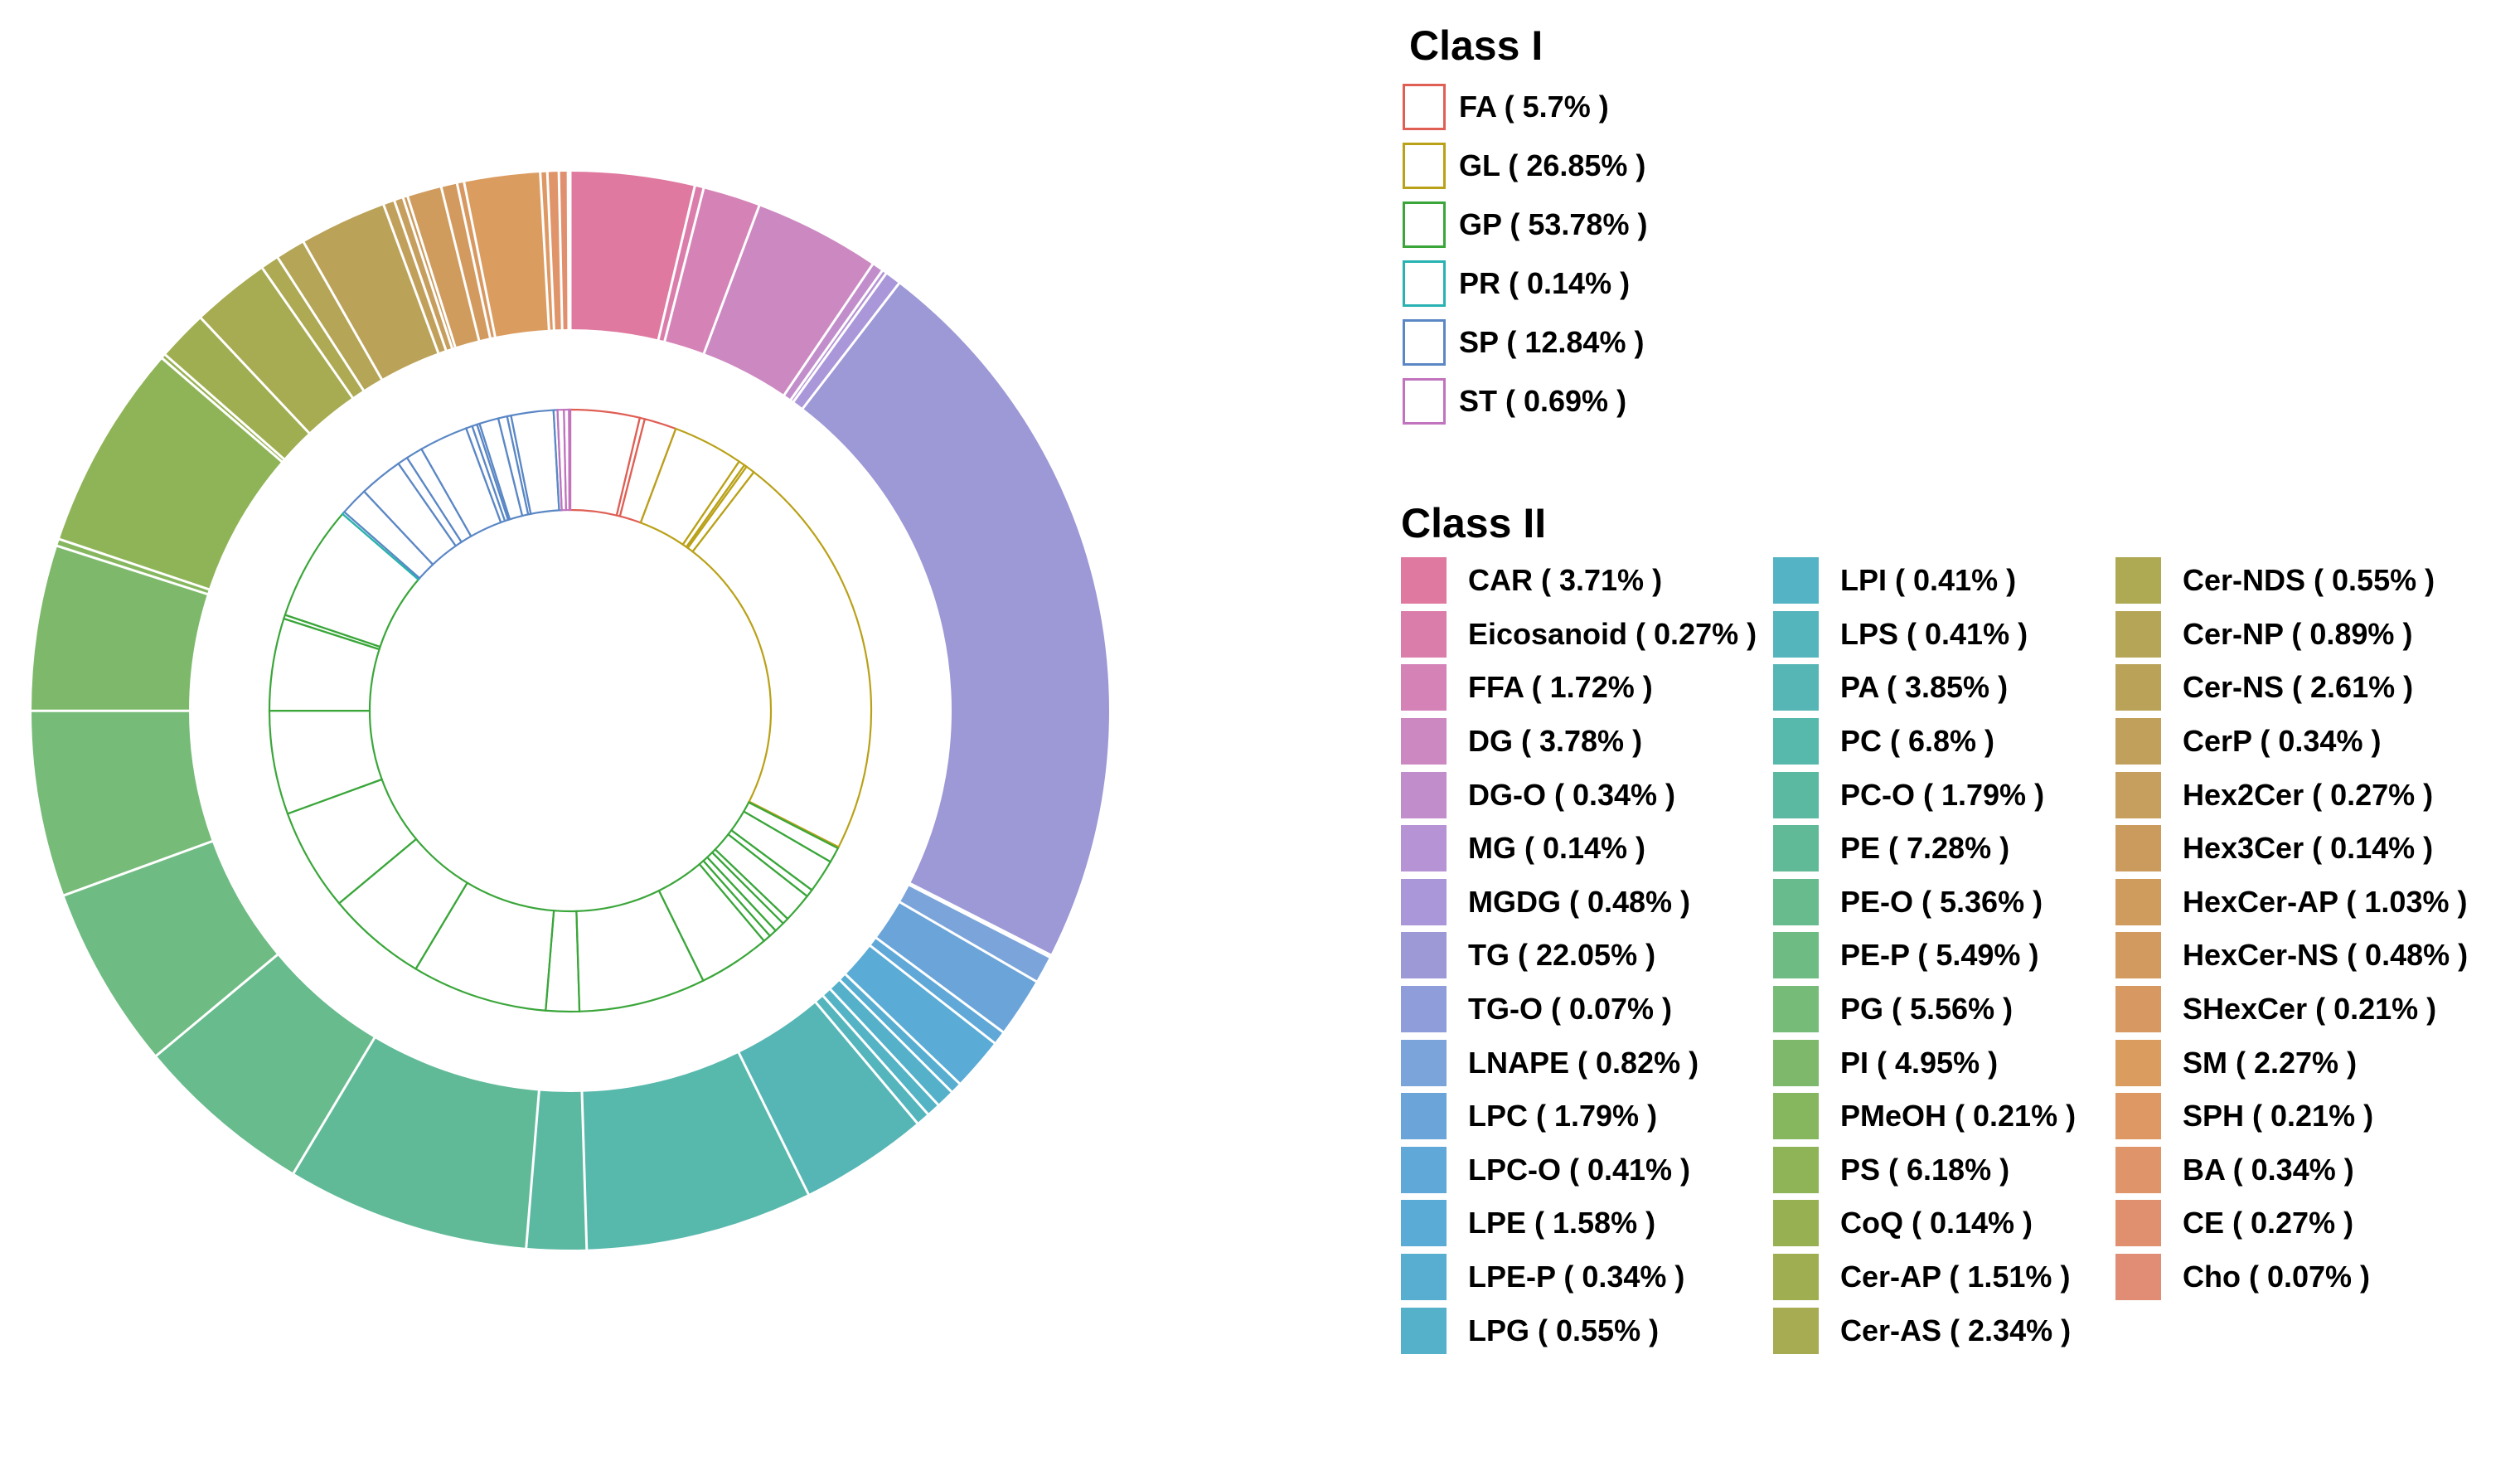 This screenshot has width=2520, height=1471. What do you see at coordinates (1925, 1330) in the screenshot?
I see `legend-item-Cer-AS: Cer-AS ( 2.34% )` at bounding box center [1925, 1330].